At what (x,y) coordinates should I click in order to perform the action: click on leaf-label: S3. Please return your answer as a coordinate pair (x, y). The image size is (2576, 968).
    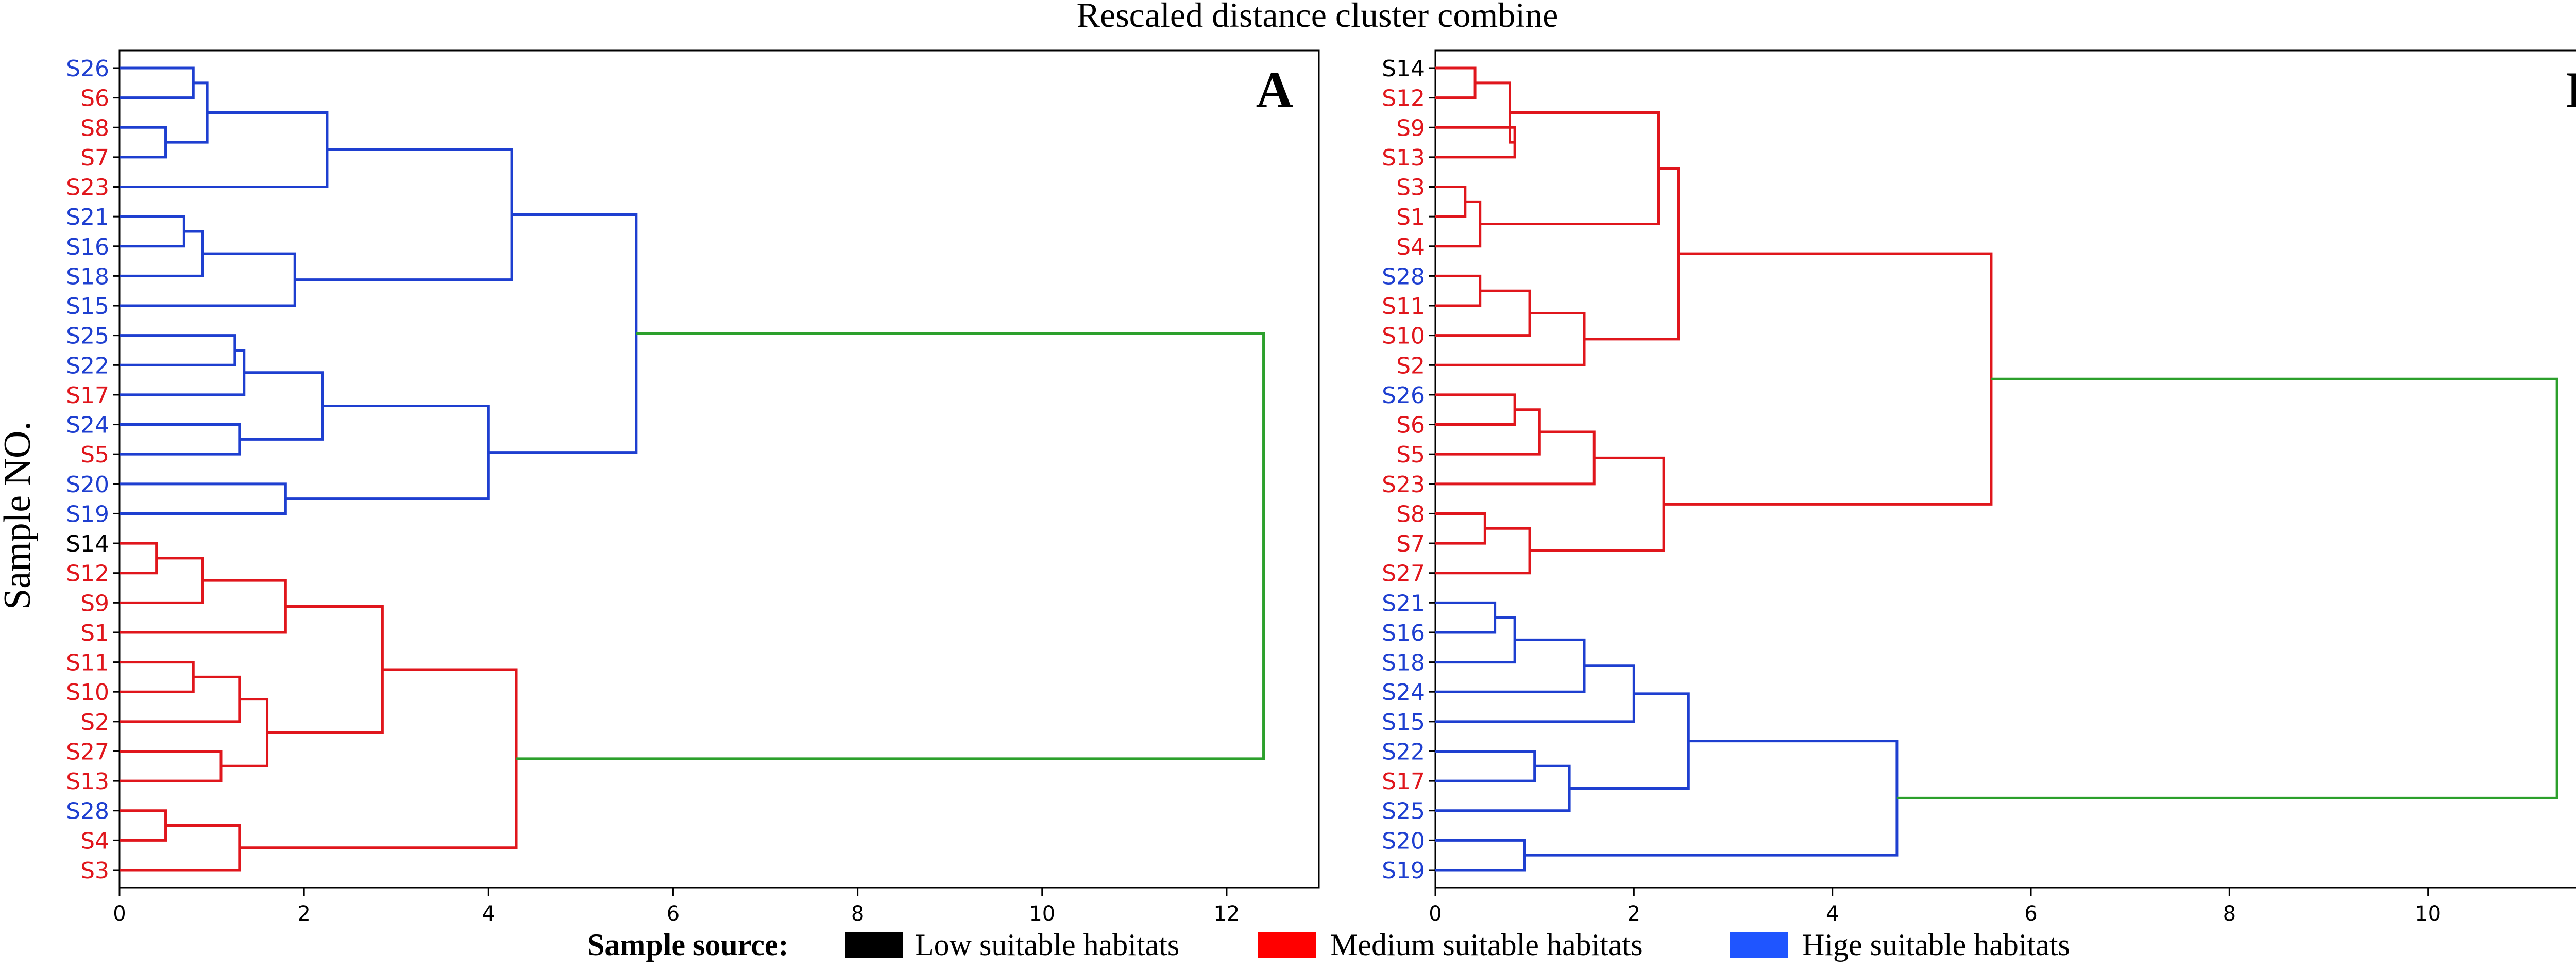
    Looking at the image, I should click on (95, 871).